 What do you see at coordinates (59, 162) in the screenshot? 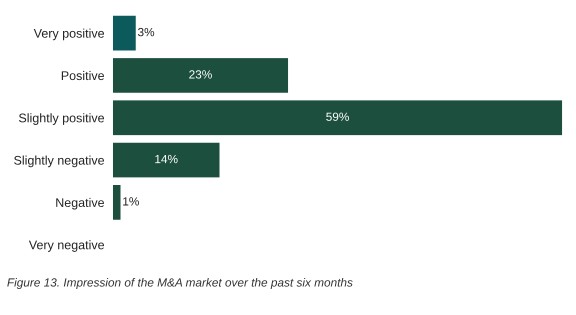
I see `y-tick-label: Slightly negative` at bounding box center [59, 162].